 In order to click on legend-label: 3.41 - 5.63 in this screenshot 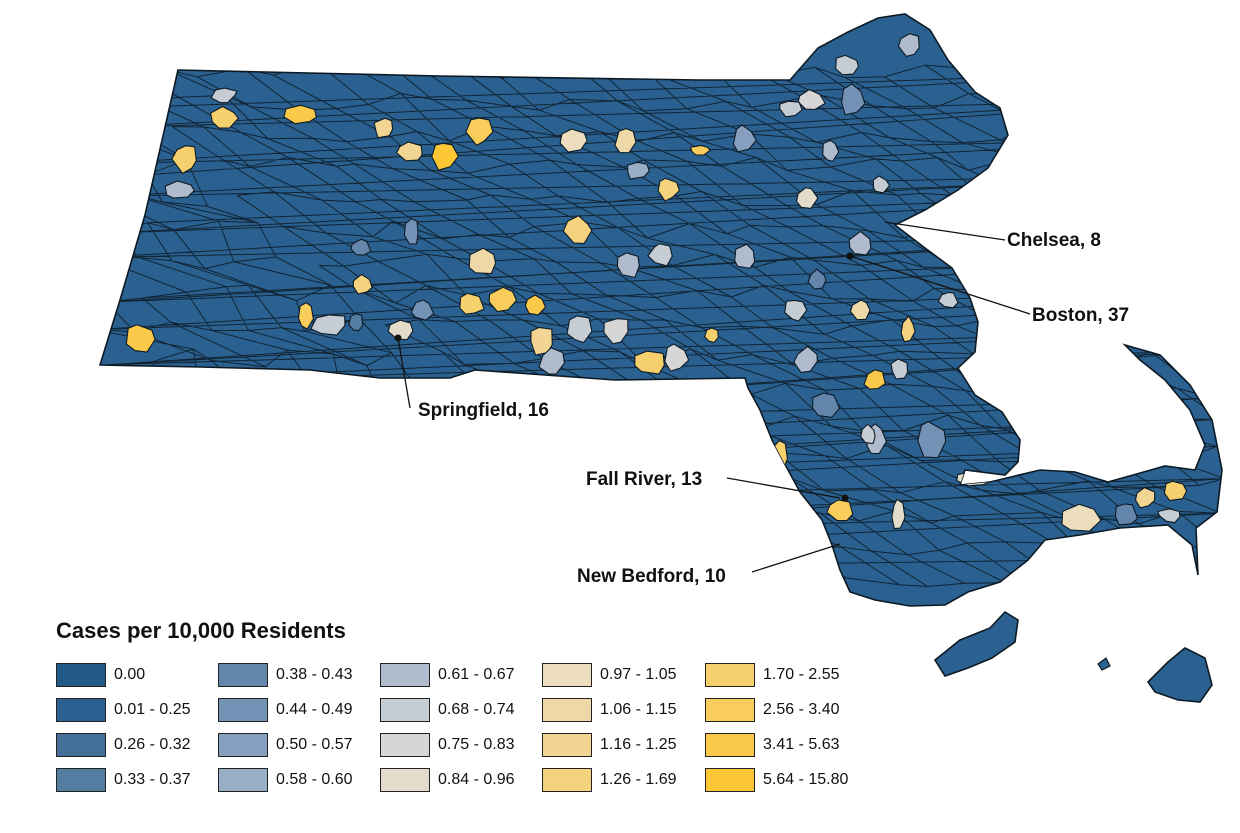, I will do `click(801, 744)`.